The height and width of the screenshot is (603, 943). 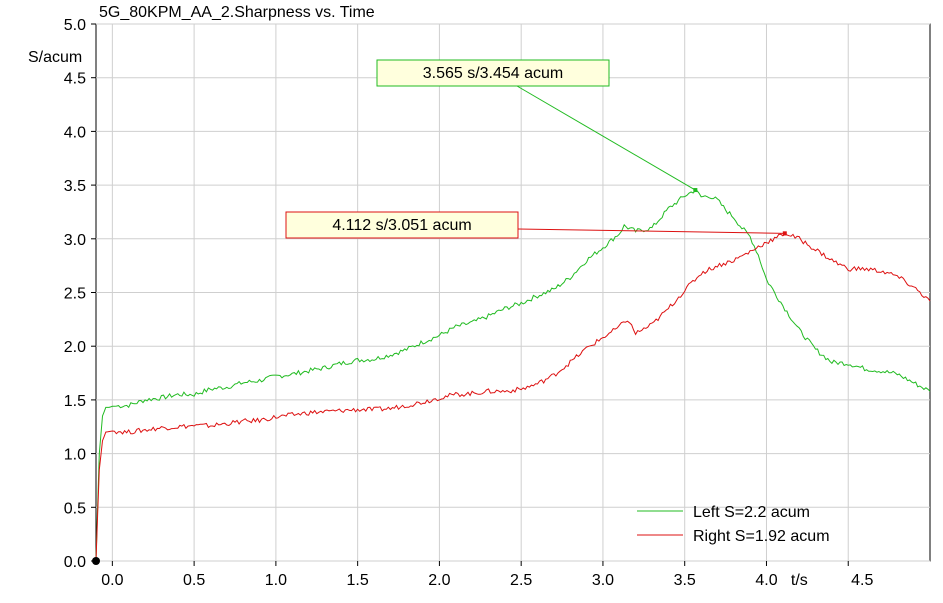 I want to click on y-tick-label: 4.5, so click(x=75, y=79).